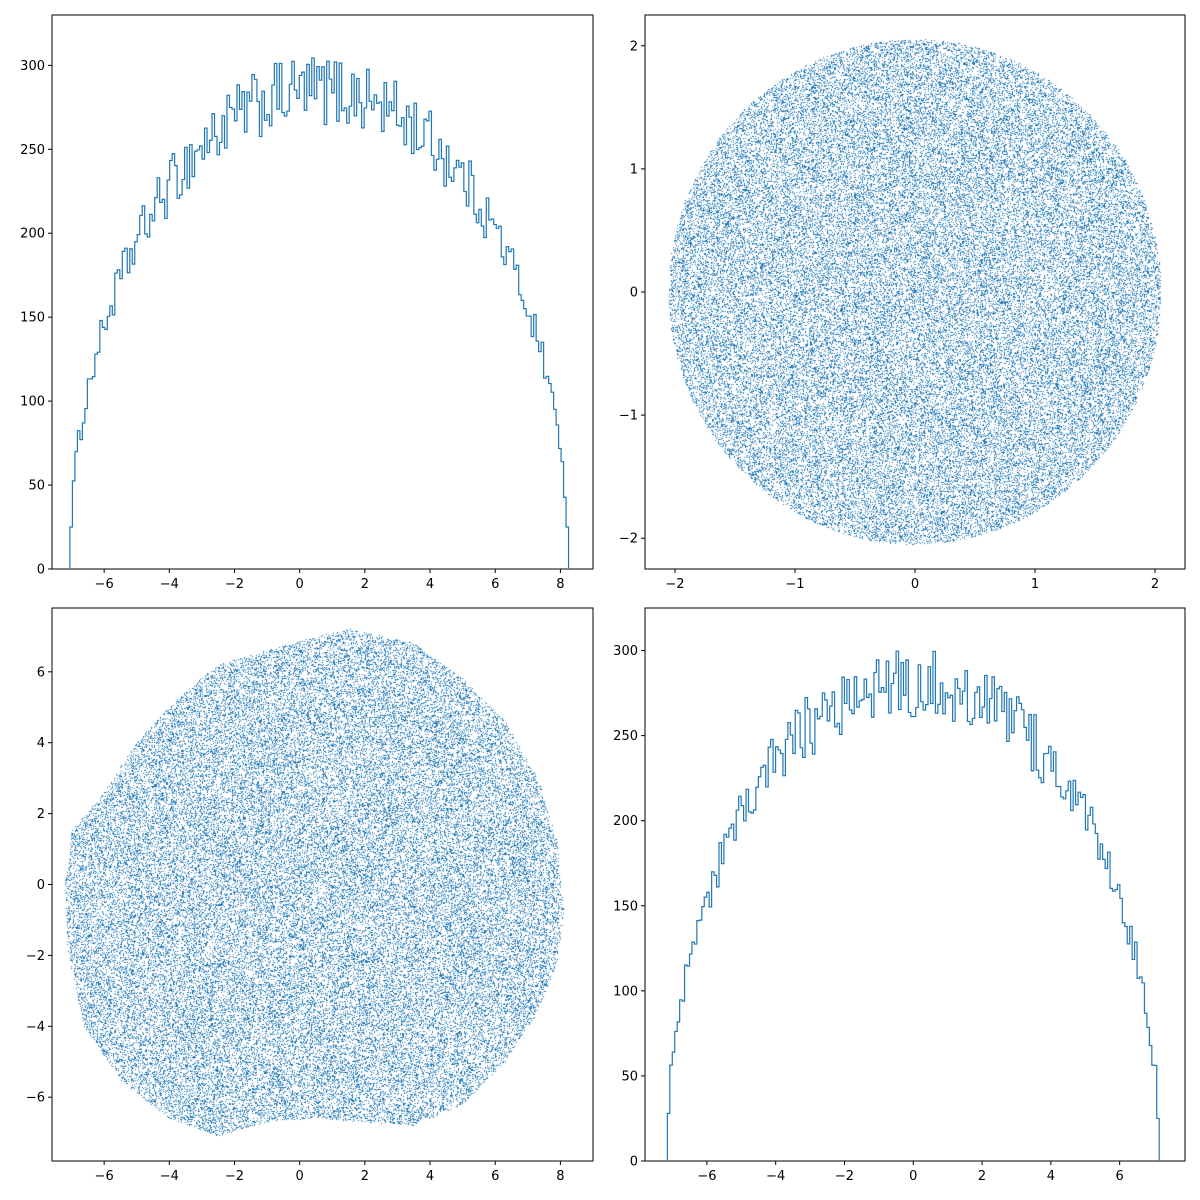 This screenshot has height=1200, width=1200. What do you see at coordinates (35, 1098) in the screenshot?
I see `y-tick-label: −6` at bounding box center [35, 1098].